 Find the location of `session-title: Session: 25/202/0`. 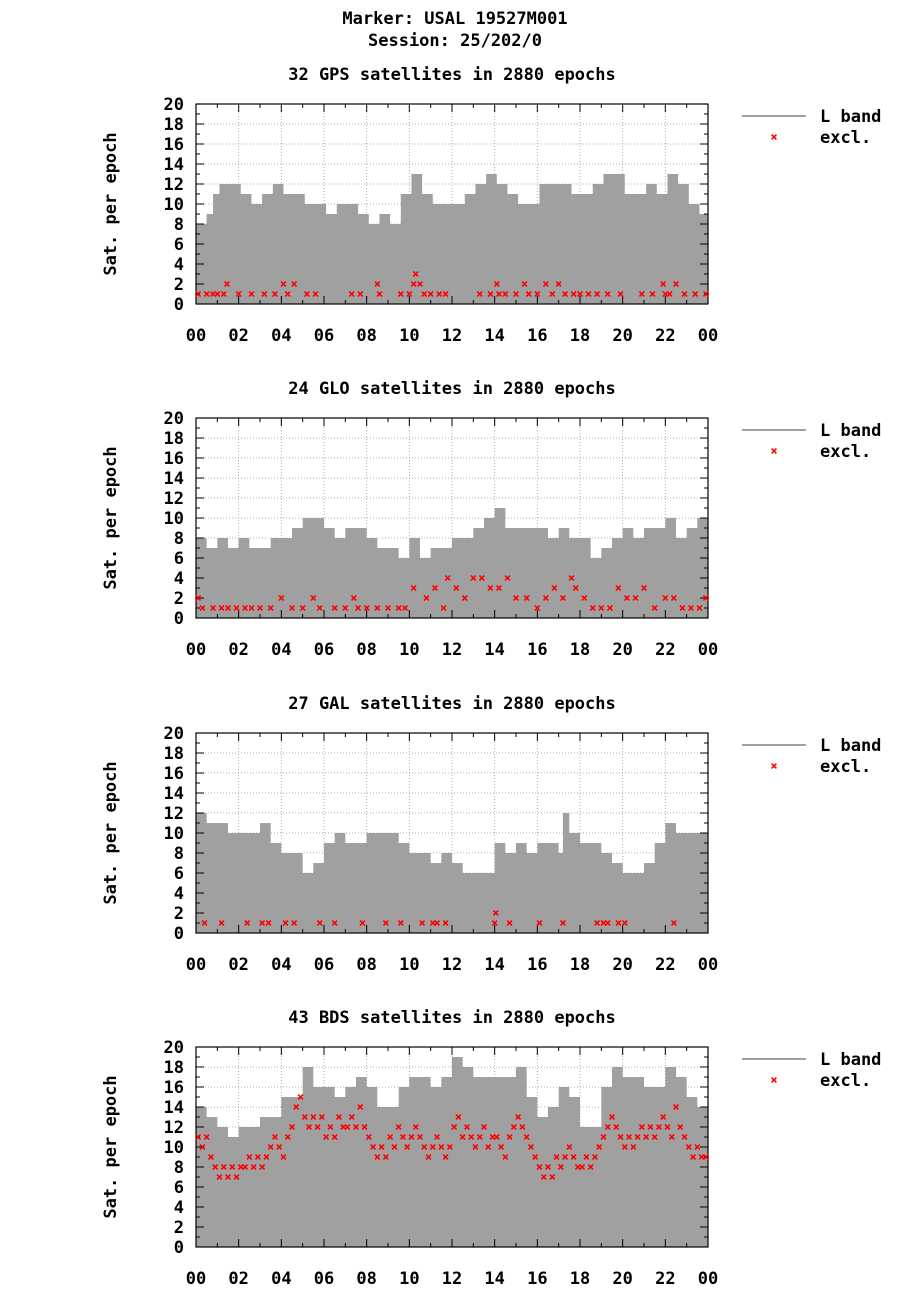

session-title: Session: 25/202/0 is located at coordinates (455, 41).